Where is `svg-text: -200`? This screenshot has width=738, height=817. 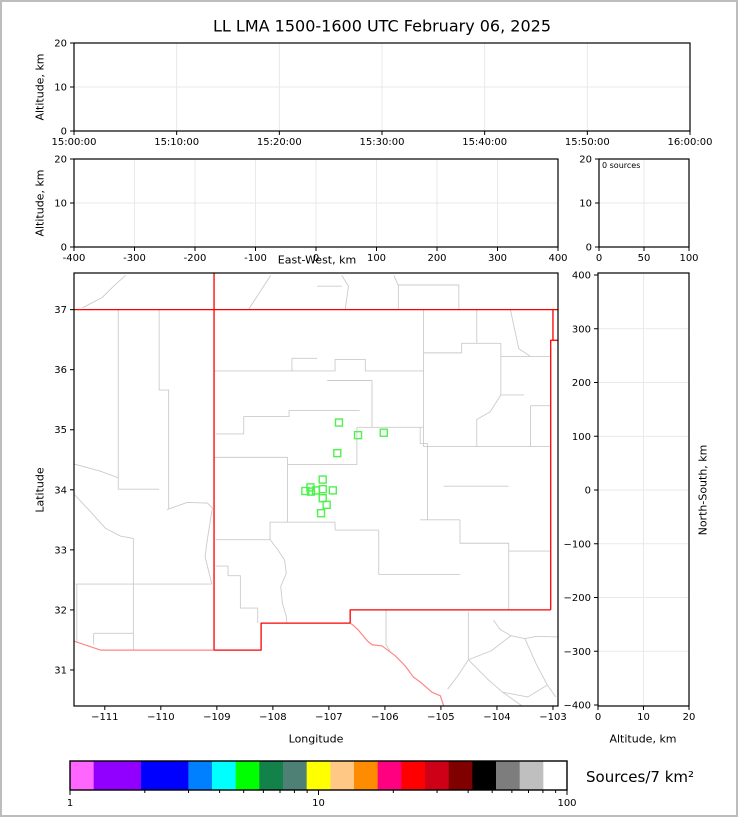 svg-text: -200 is located at coordinates (195, 258).